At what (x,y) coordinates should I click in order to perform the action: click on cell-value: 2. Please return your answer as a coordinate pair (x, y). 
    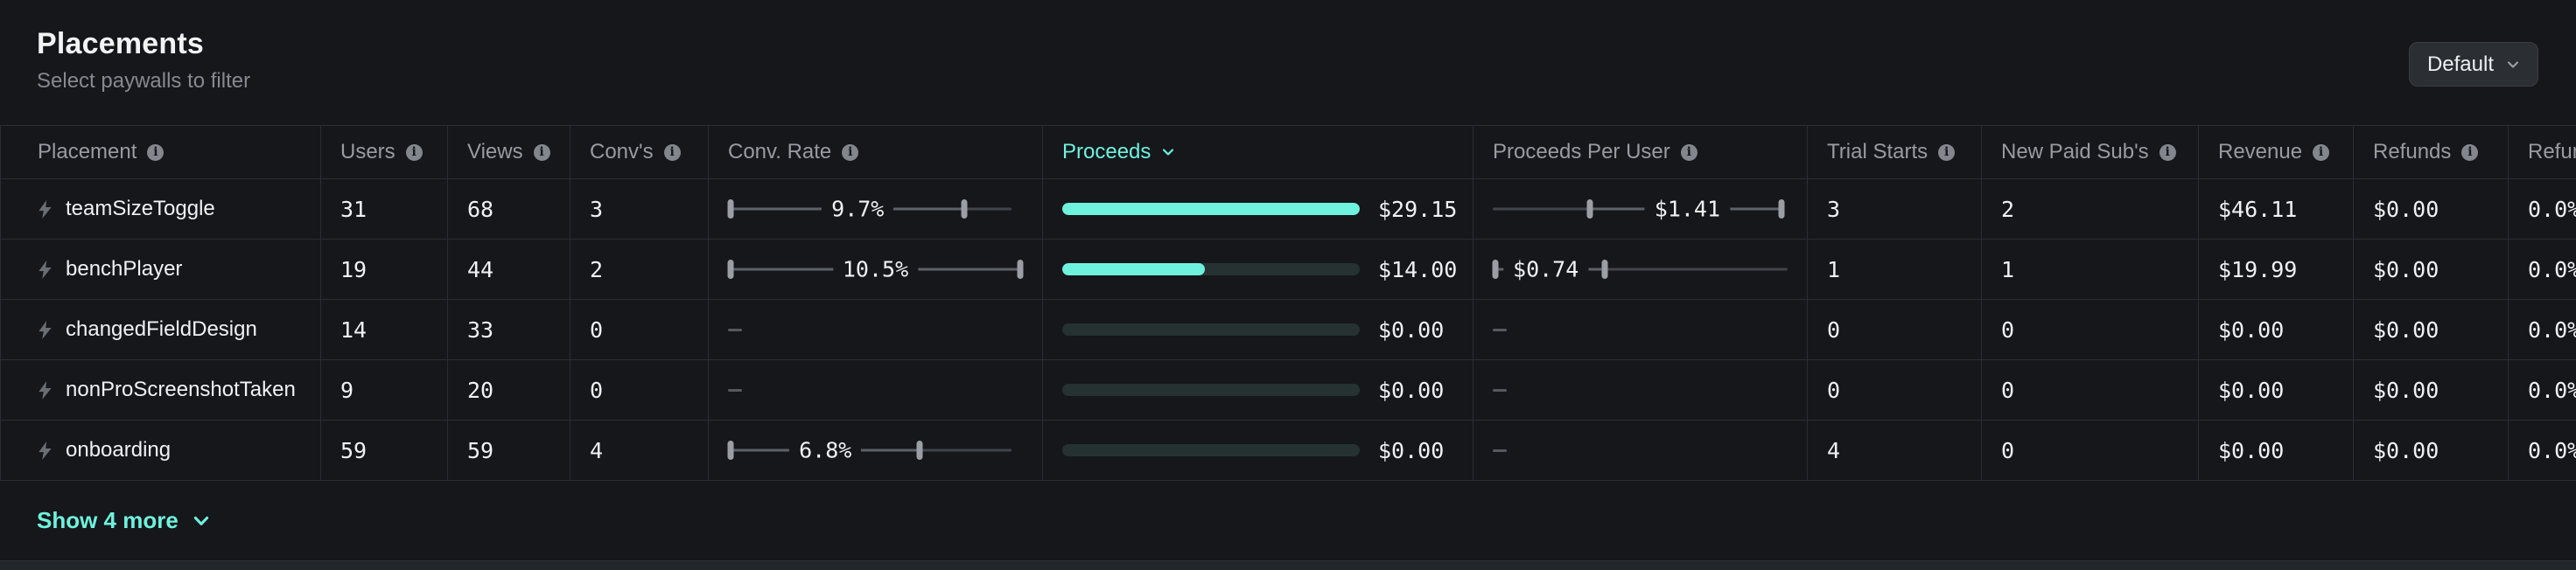
    Looking at the image, I should click on (597, 269).